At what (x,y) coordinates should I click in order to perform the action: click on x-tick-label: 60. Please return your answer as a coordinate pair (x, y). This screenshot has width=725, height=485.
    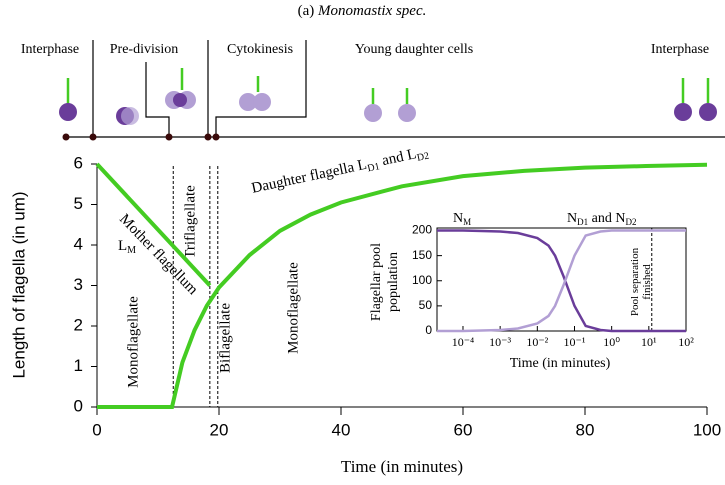
    Looking at the image, I should click on (463, 429).